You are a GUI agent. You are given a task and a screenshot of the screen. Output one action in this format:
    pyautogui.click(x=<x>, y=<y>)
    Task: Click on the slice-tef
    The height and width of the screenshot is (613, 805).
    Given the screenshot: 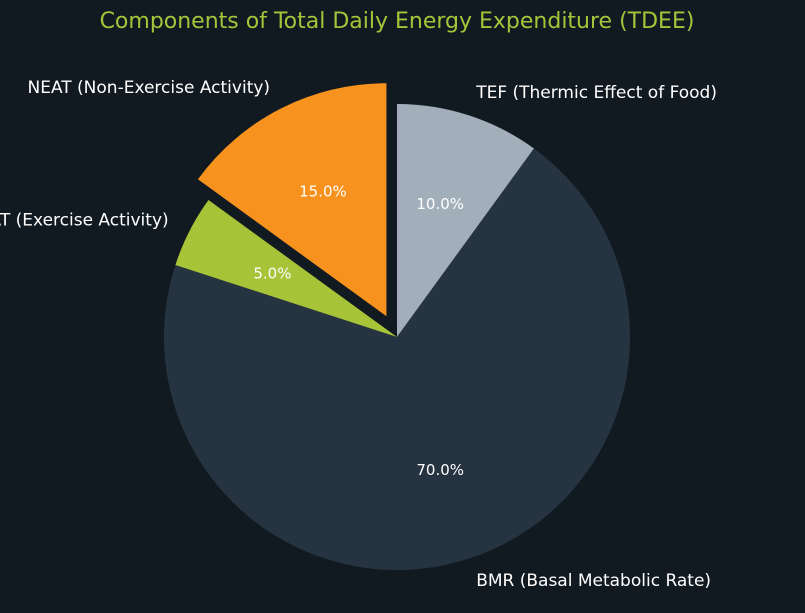 What is the action you would take?
    pyautogui.click(x=465, y=220)
    